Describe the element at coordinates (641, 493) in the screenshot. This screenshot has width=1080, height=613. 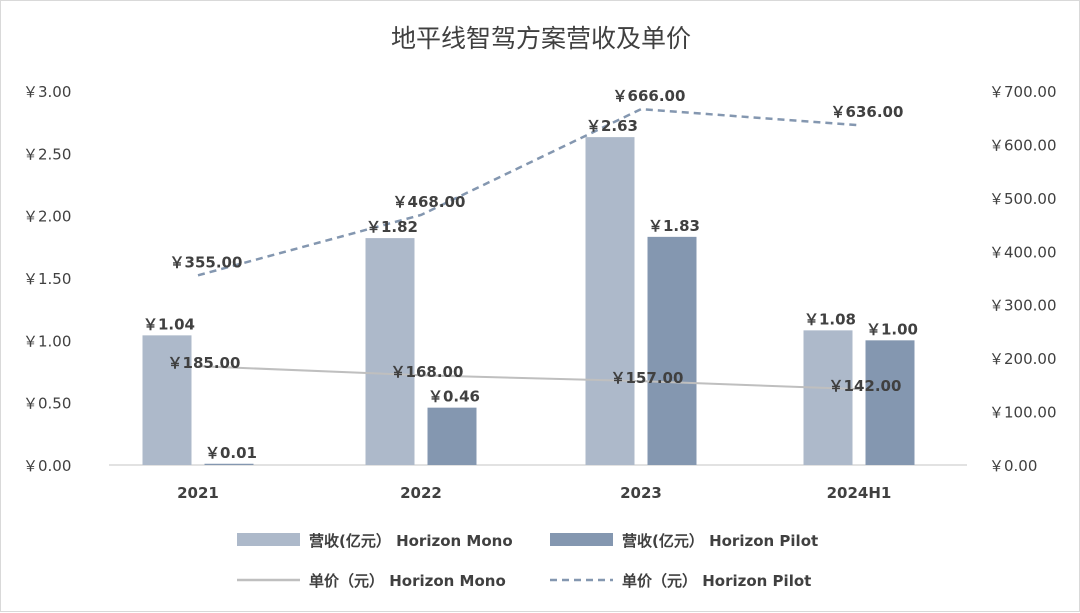
I see `category-label: 2023` at that location.